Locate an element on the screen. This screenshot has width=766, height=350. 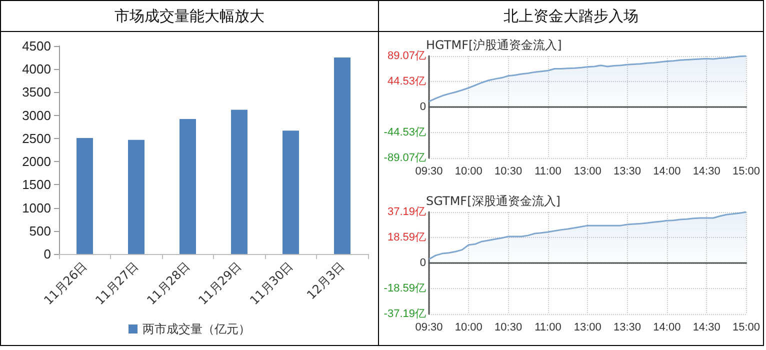
y-tick-label: 2000 is located at coordinates (36, 162).